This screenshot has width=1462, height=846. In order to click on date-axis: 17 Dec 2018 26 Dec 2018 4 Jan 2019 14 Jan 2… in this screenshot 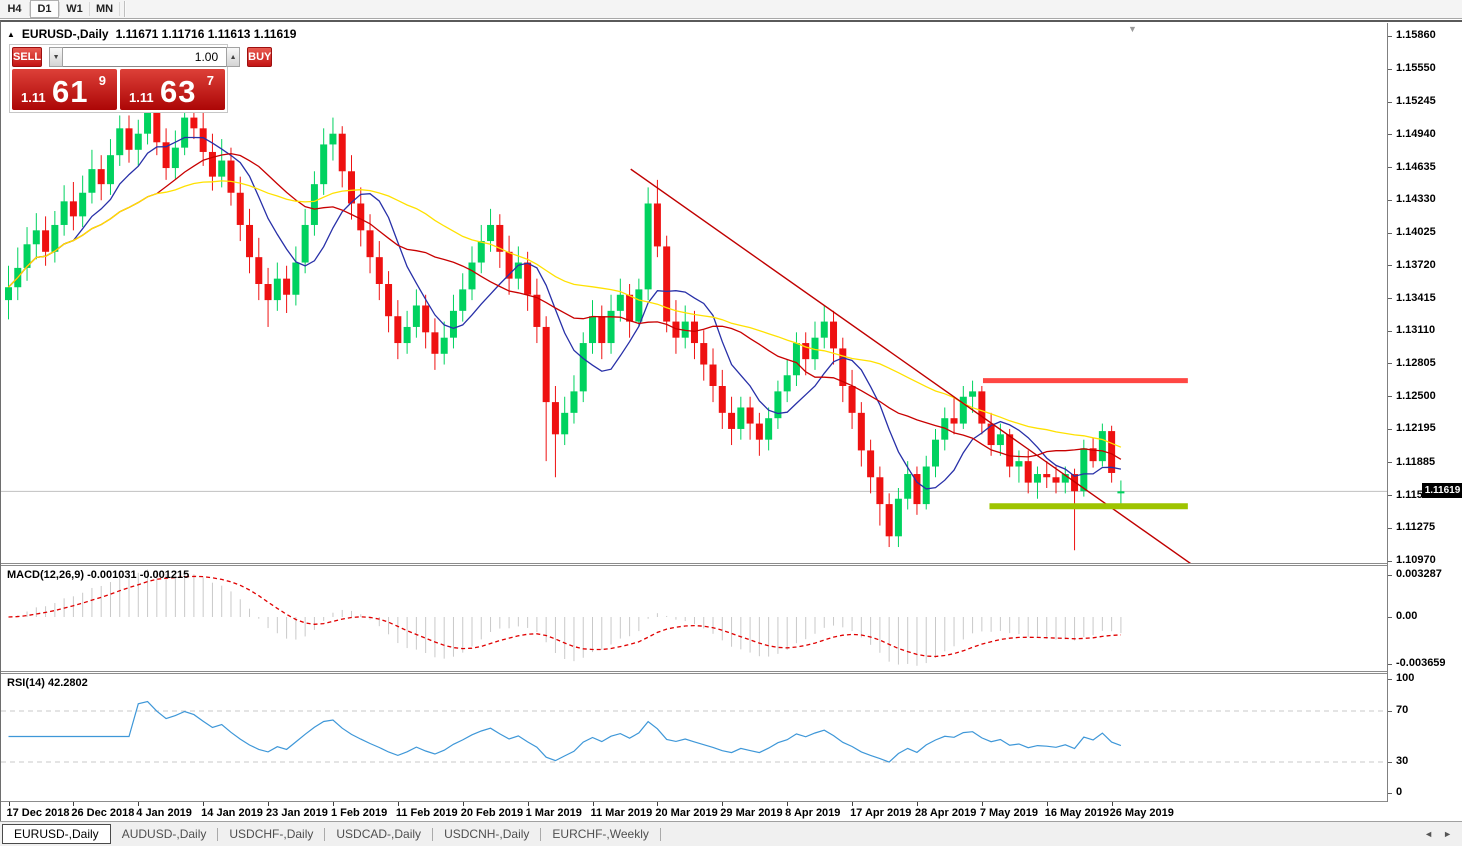, I will do `click(731, 812)`.